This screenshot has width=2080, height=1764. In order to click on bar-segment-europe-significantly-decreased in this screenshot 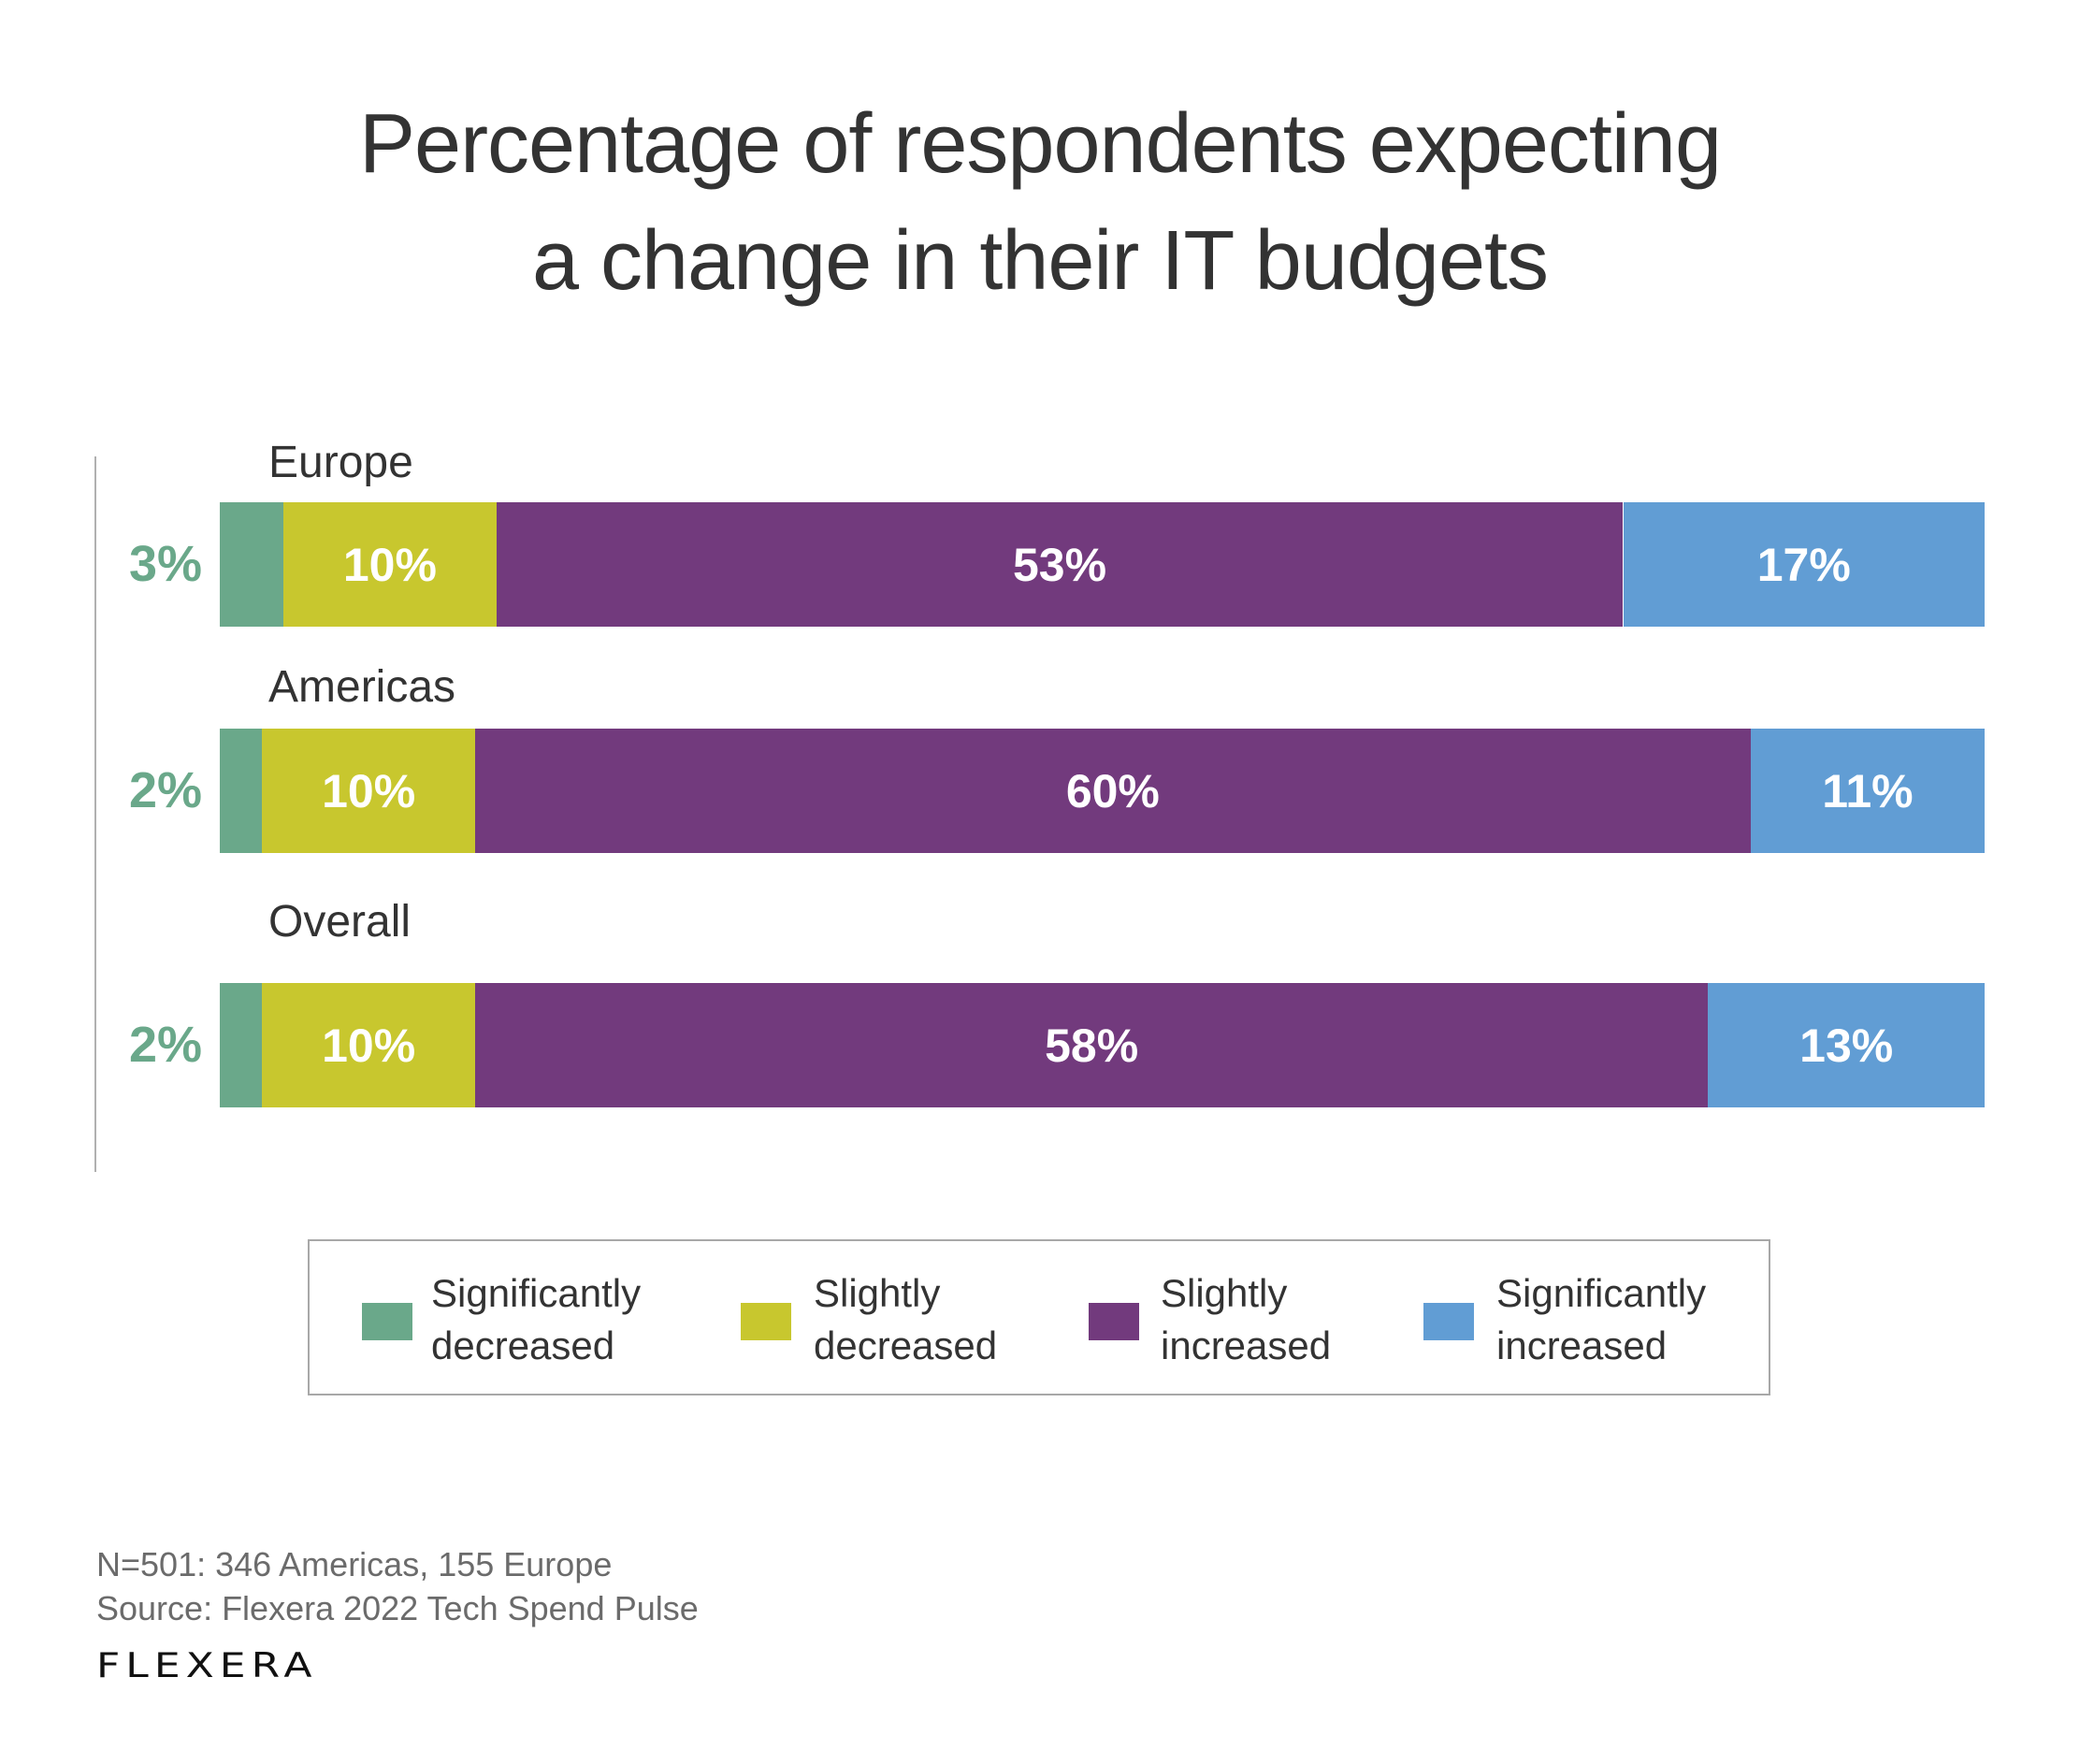, I will do `click(252, 564)`.